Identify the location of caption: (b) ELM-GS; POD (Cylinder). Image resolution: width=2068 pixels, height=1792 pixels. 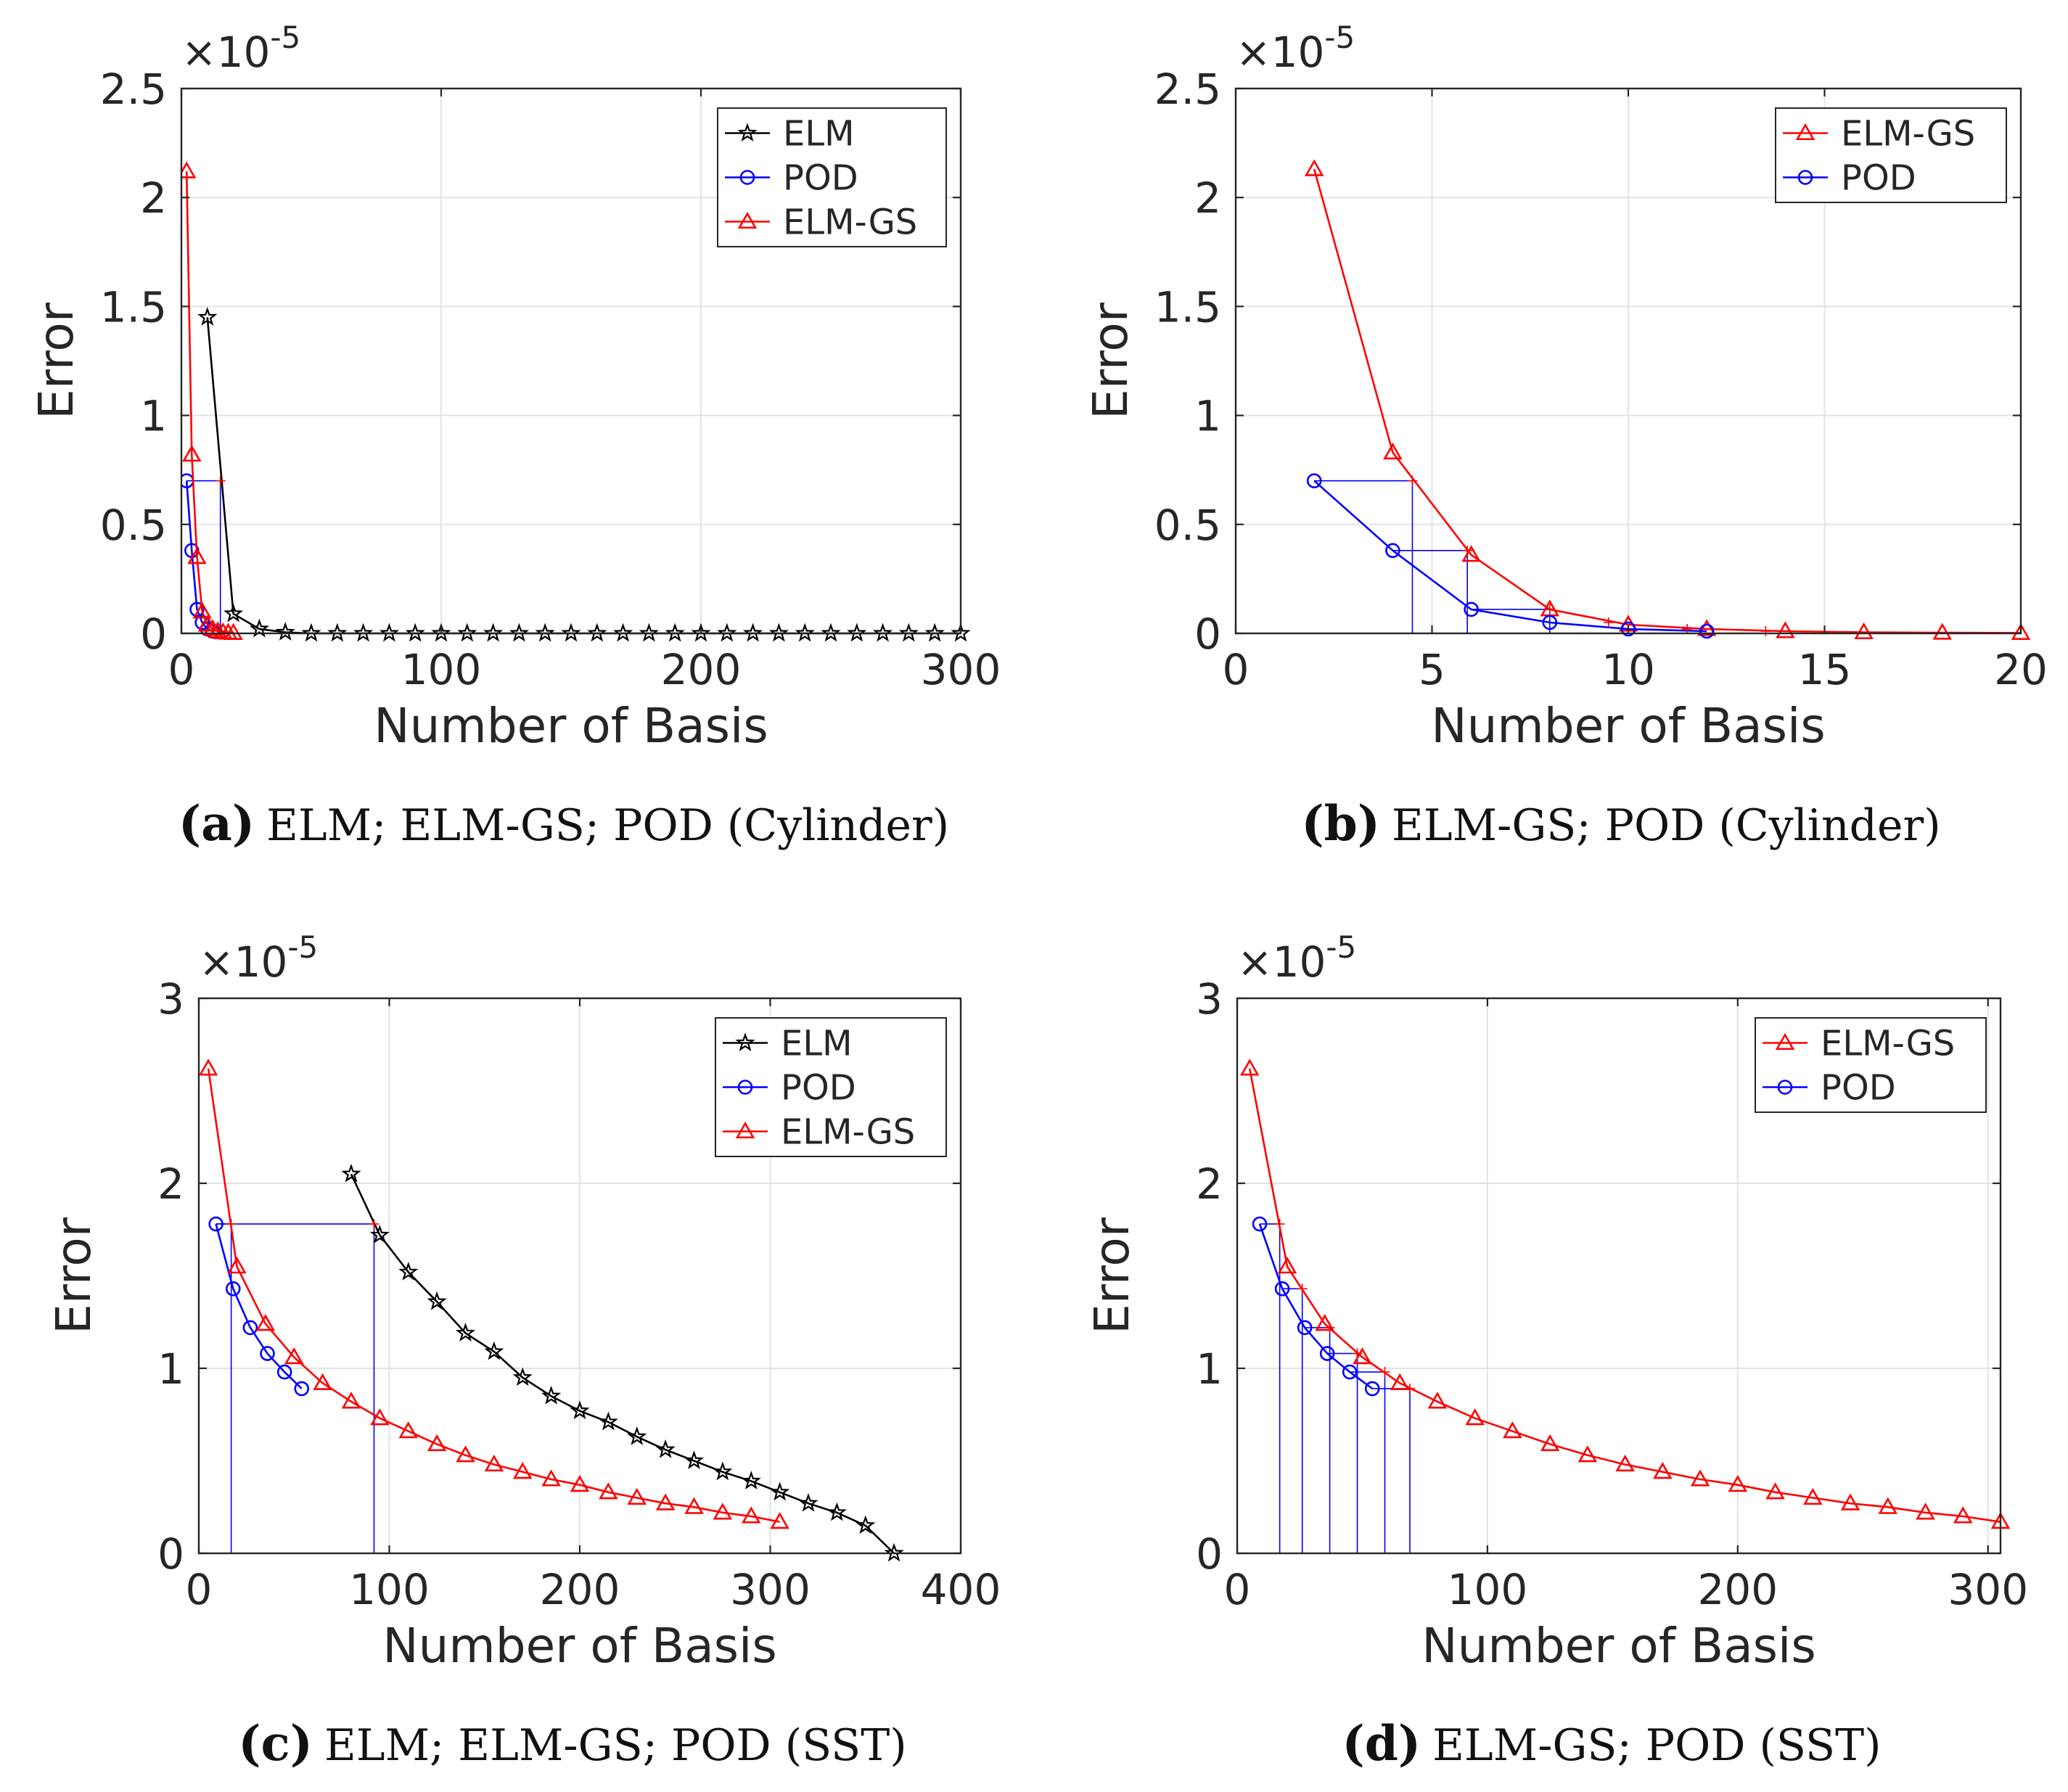
(1620, 823).